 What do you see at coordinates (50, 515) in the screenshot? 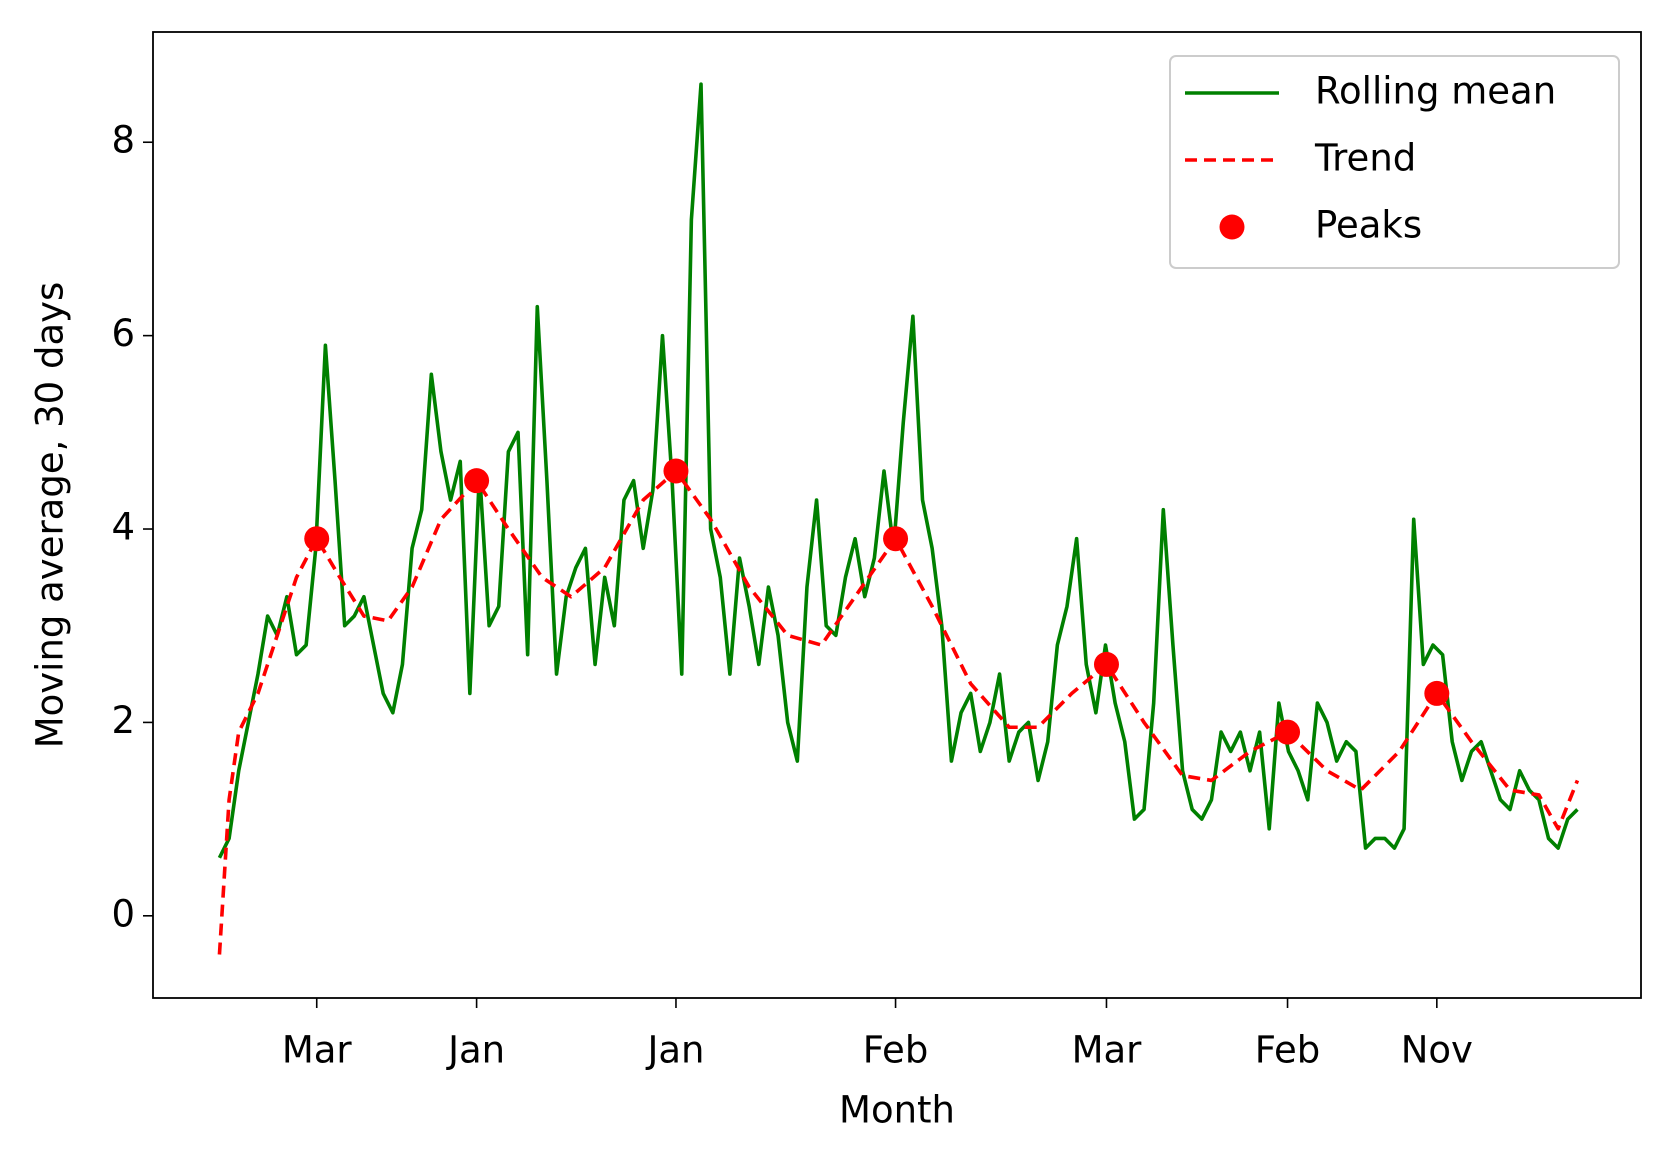
I see `y-axis-label: Moving average, 30 days` at bounding box center [50, 515].